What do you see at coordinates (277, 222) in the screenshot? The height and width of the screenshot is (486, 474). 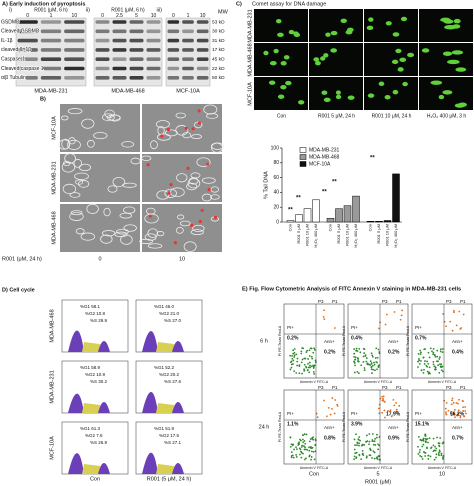 I see `y-tick-label: 0` at bounding box center [277, 222].